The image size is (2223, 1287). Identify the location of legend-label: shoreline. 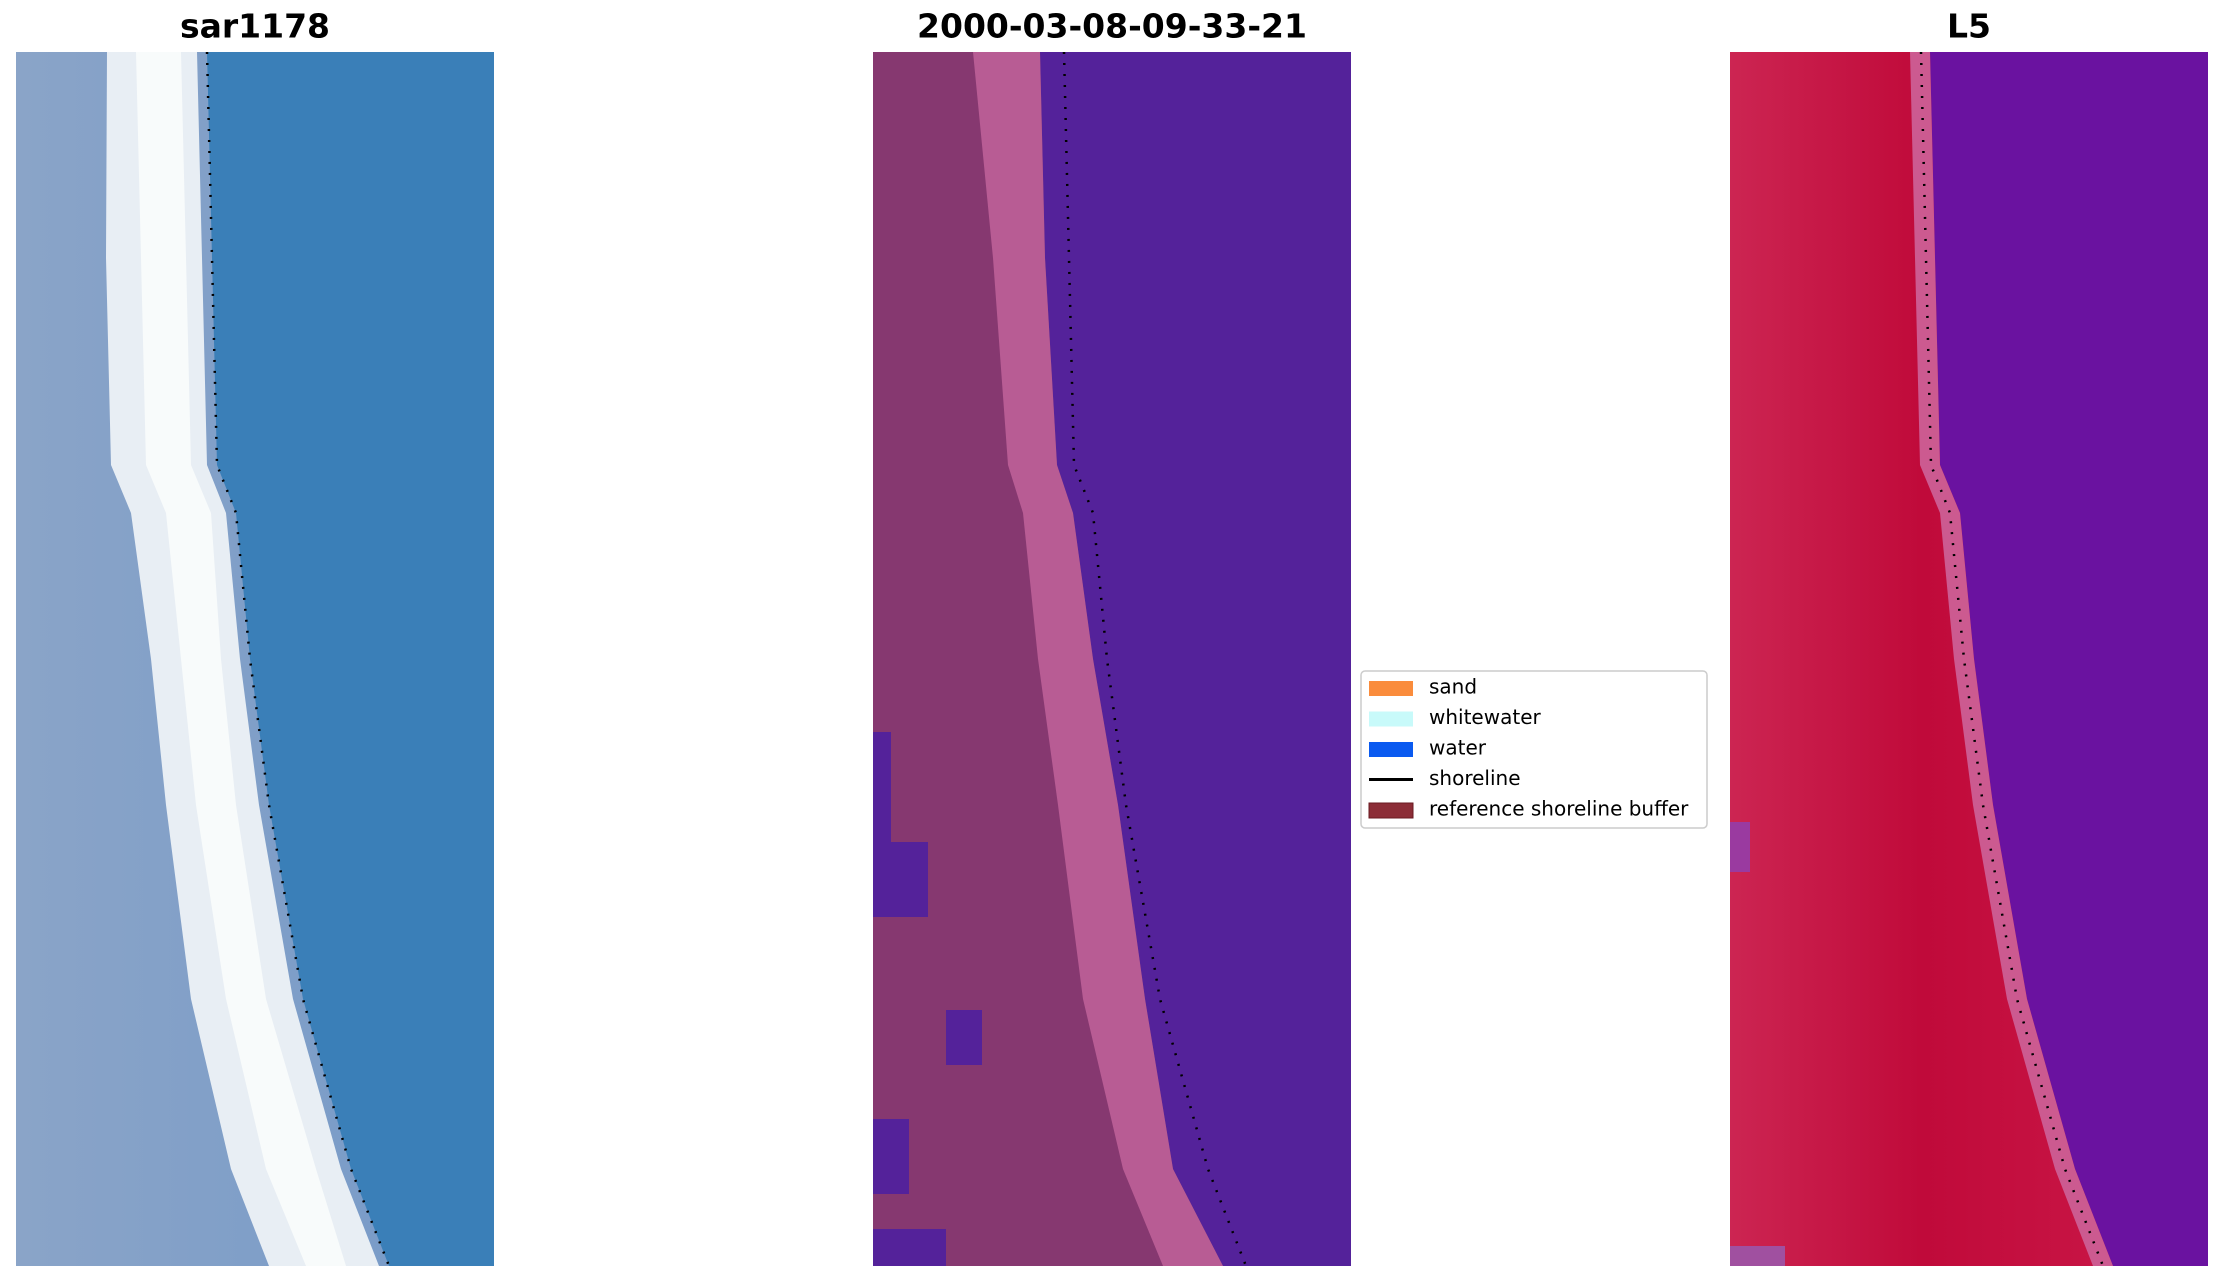
(1475, 778).